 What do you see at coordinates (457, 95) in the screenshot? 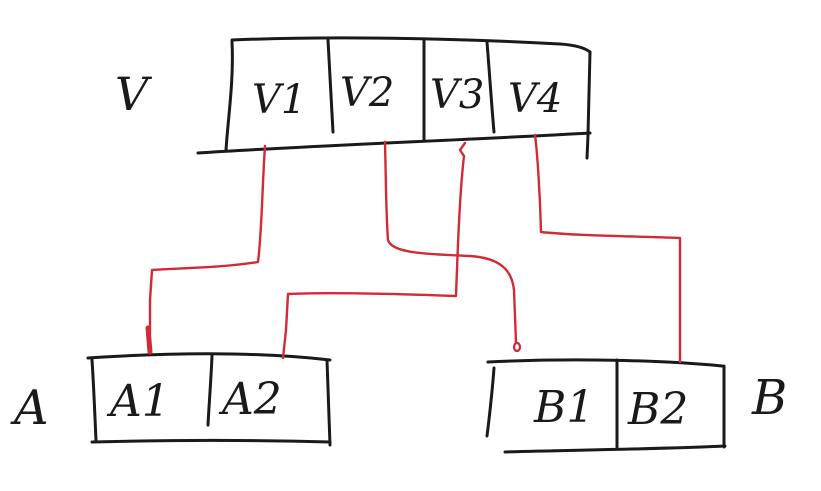
I see `cell-v3: V3` at bounding box center [457, 95].